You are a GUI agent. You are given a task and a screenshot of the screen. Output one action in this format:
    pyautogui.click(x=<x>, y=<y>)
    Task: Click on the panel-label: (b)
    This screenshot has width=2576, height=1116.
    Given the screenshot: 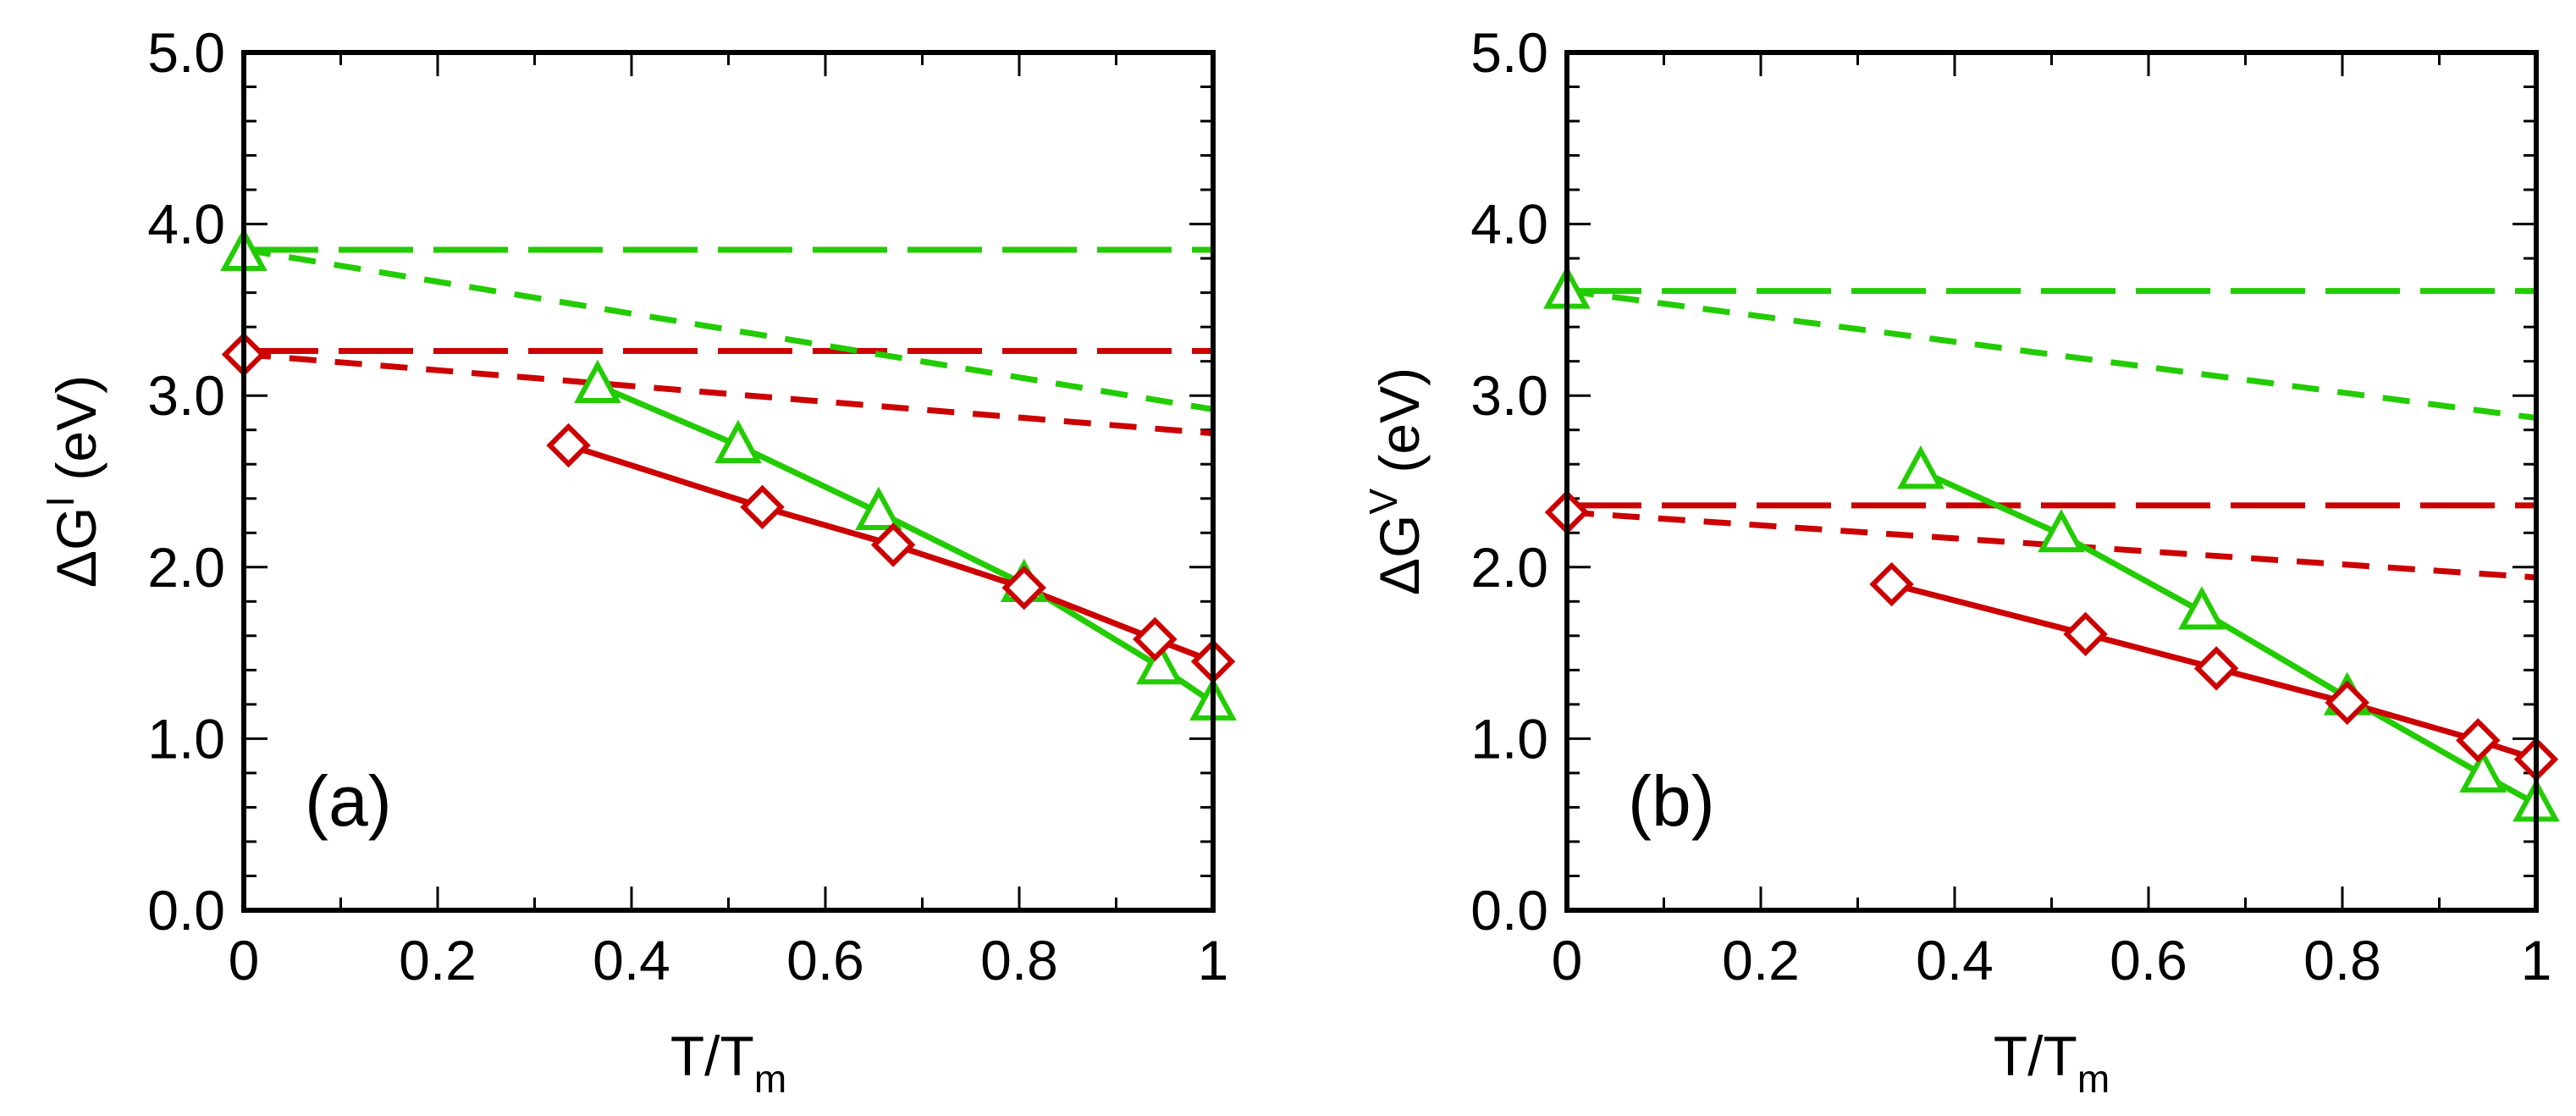 What is the action you would take?
    pyautogui.click(x=1672, y=801)
    